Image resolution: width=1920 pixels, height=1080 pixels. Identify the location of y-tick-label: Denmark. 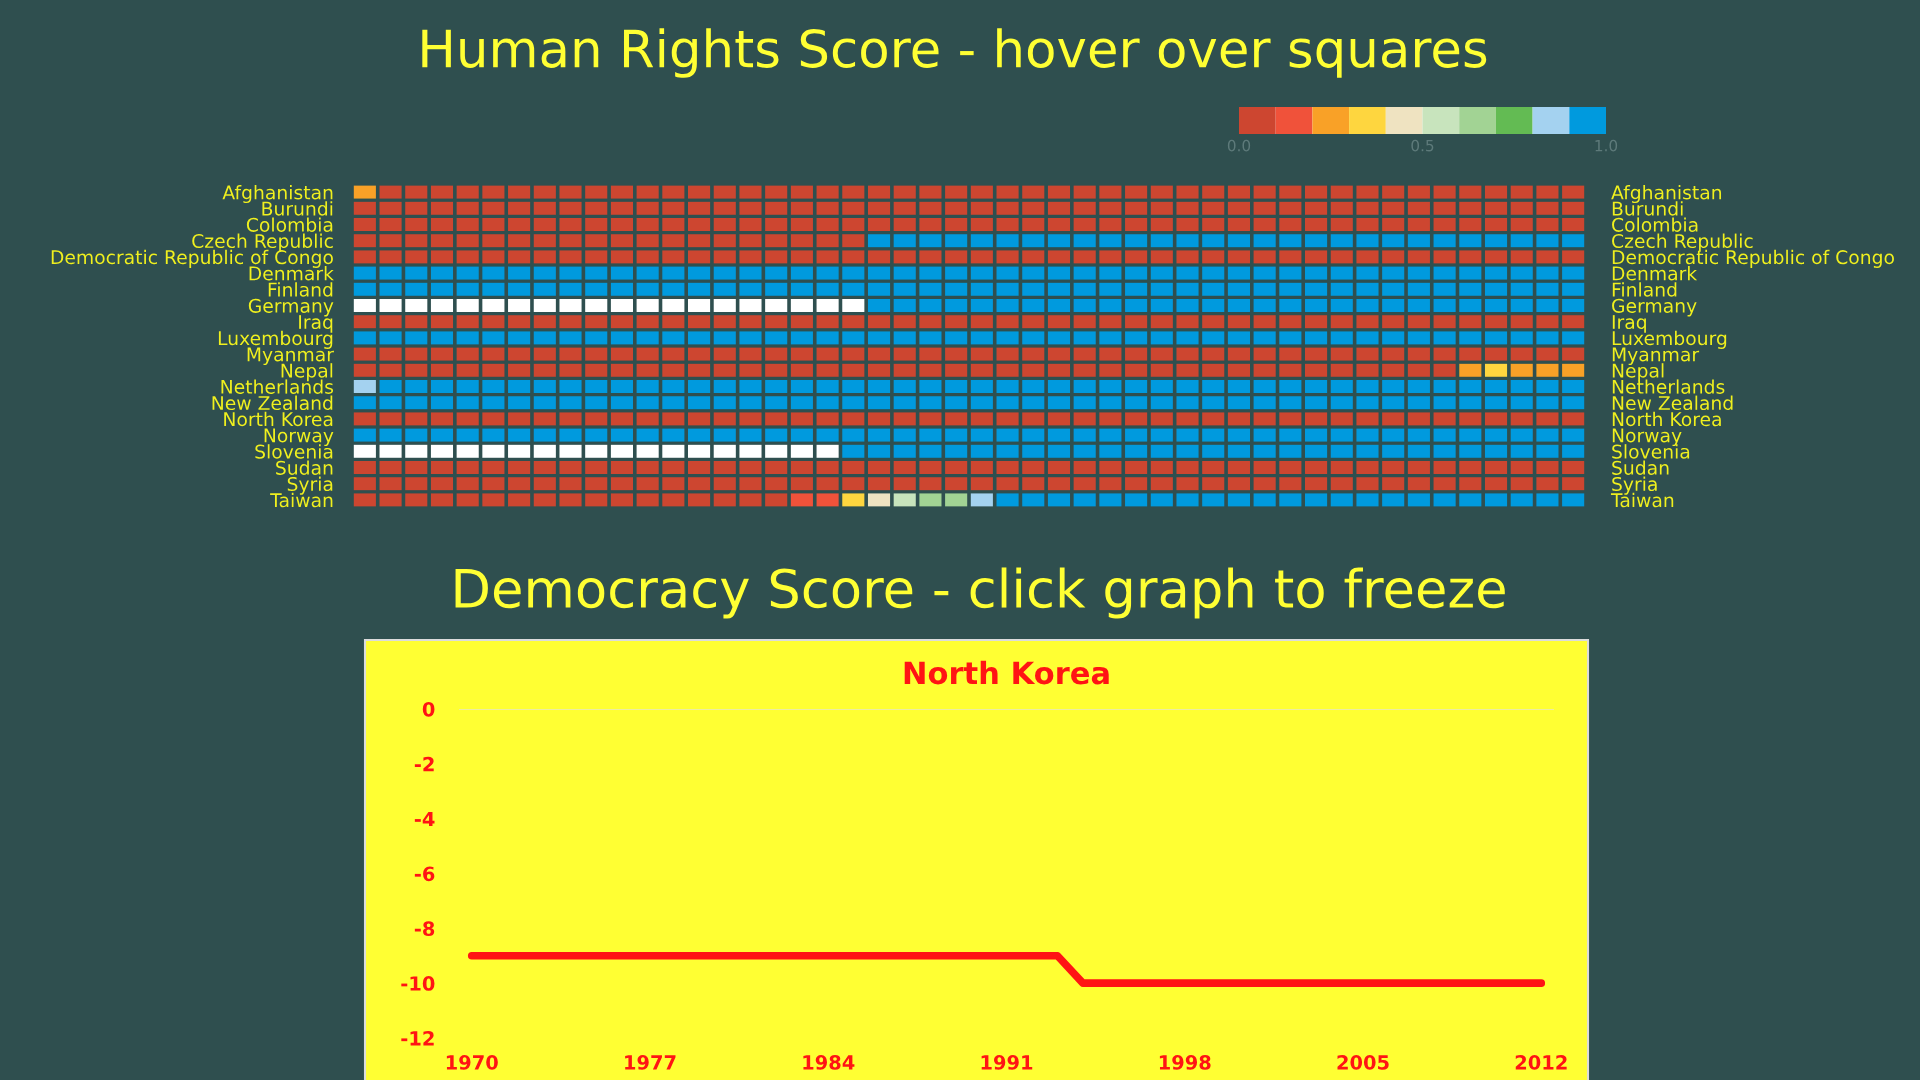
(291, 273).